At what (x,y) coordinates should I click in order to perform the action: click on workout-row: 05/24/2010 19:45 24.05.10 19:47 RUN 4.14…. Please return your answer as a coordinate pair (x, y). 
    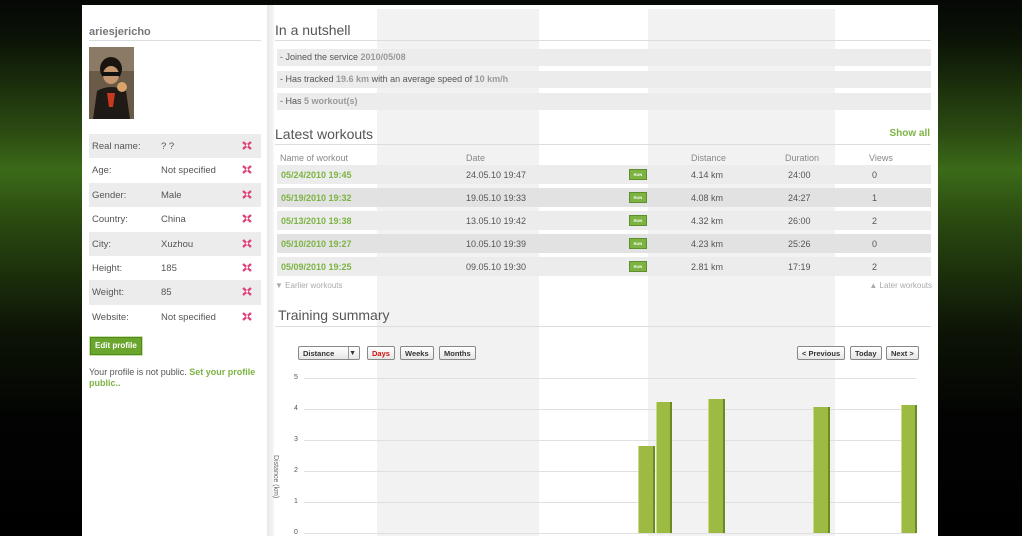
    Looking at the image, I should click on (604, 174).